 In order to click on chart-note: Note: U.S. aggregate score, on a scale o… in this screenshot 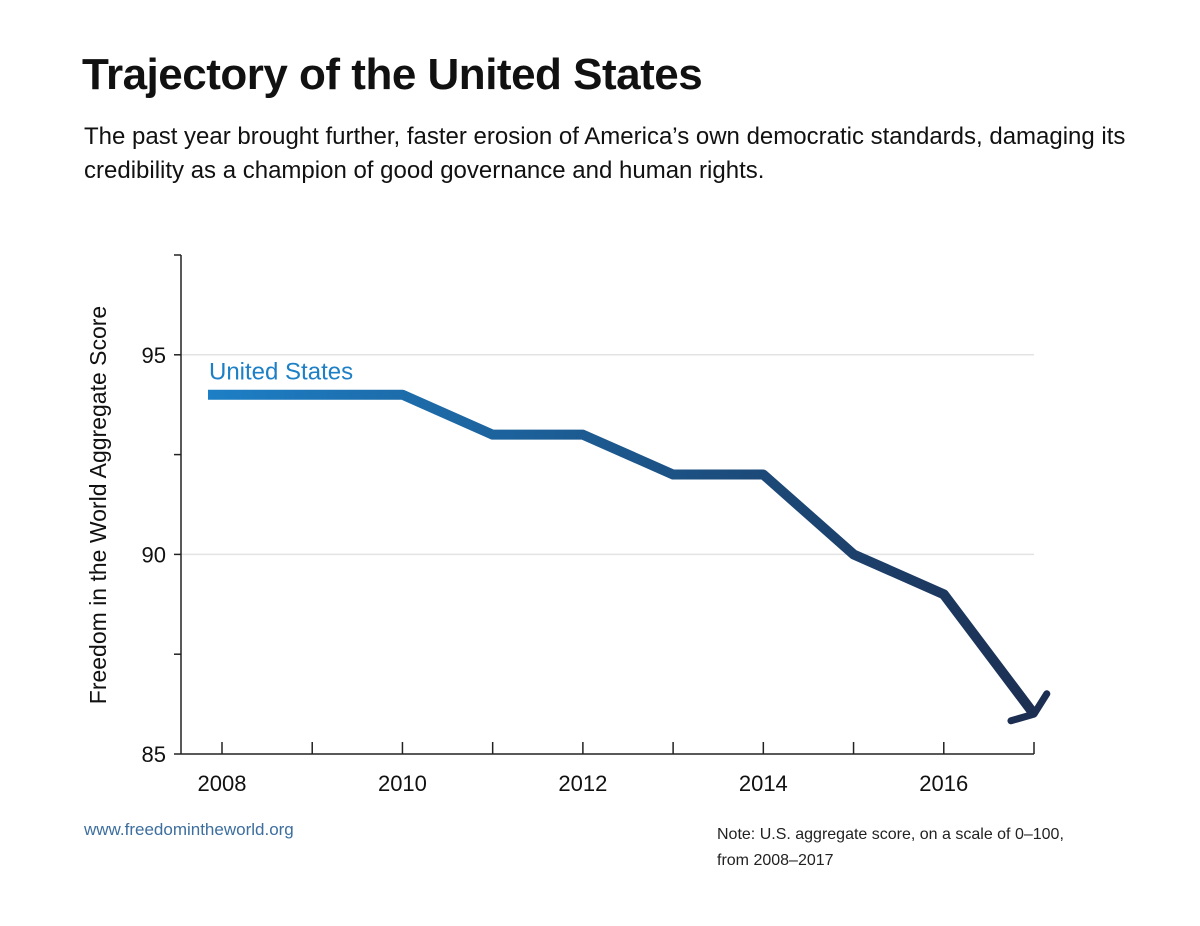, I will do `click(917, 848)`.